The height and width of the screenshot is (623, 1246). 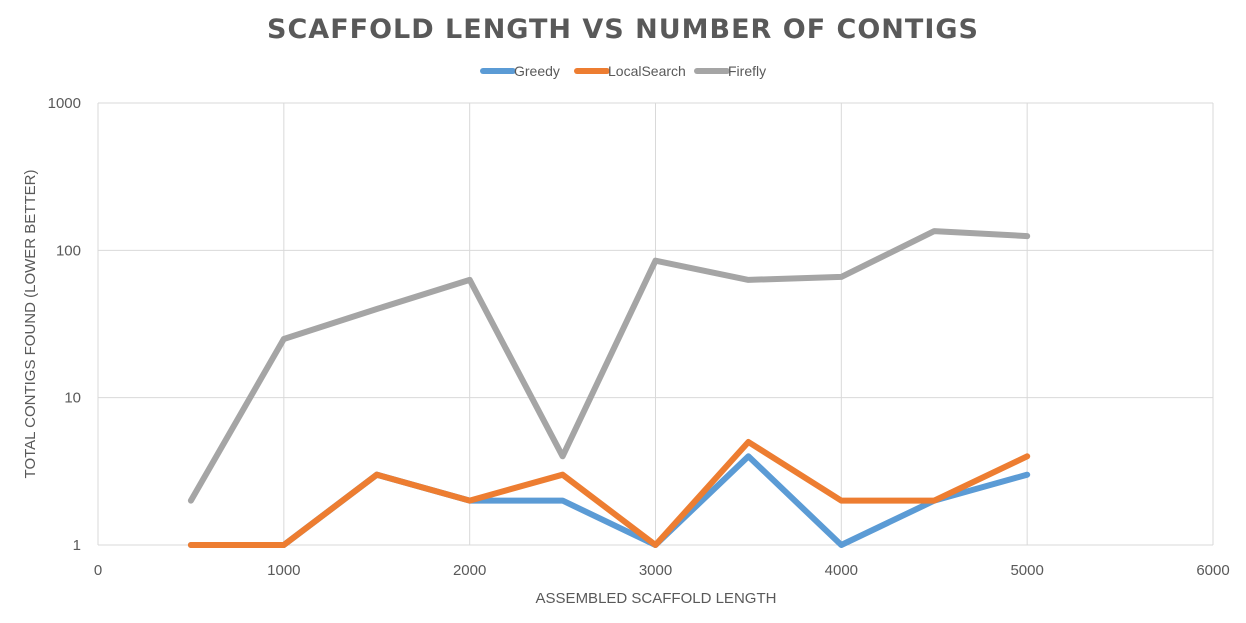 What do you see at coordinates (283, 570) in the screenshot?
I see `x-tick-label: 1000` at bounding box center [283, 570].